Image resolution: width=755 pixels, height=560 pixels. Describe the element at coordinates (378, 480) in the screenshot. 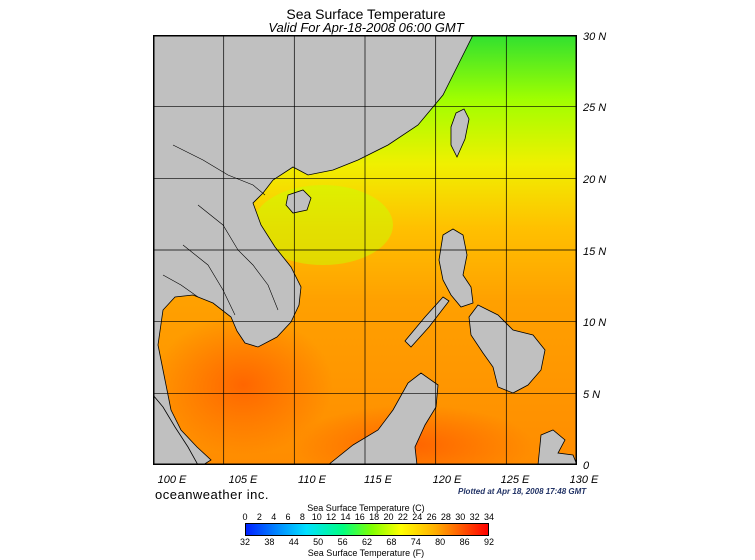

I see `lon-label-115e: 115 E` at that location.